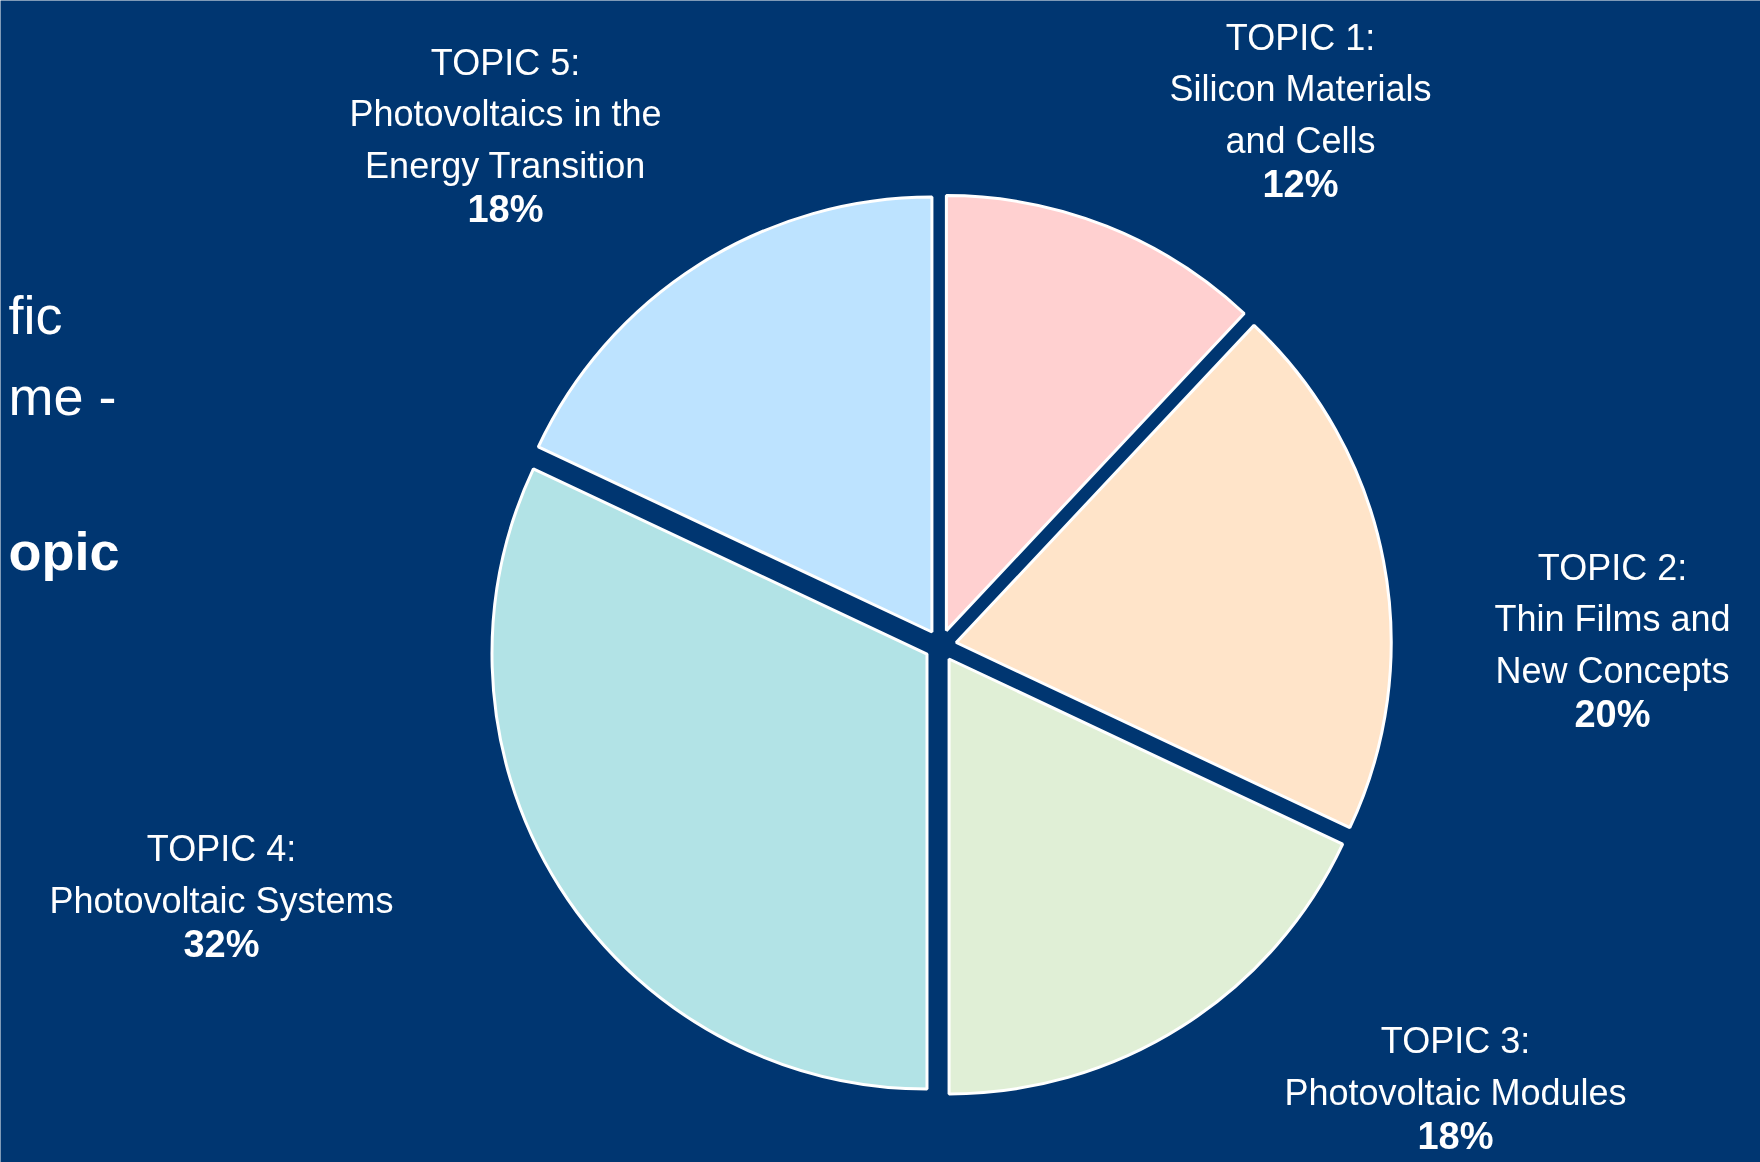 Image resolution: width=1760 pixels, height=1162 pixels. I want to click on slice-label: TOPIC 4: Photovoltaic Systems, so click(221, 874).